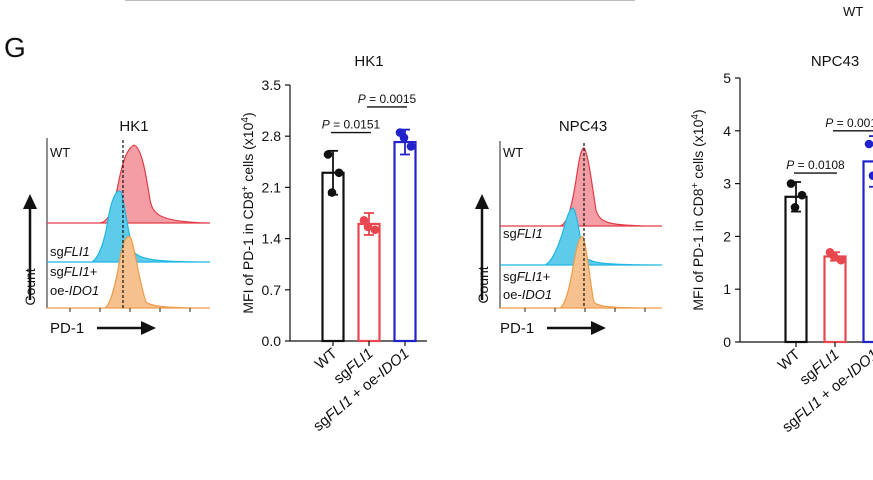 The width and height of the screenshot is (873, 480). What do you see at coordinates (272, 136) in the screenshot?
I see `y-tick-label: 2.8` at bounding box center [272, 136].